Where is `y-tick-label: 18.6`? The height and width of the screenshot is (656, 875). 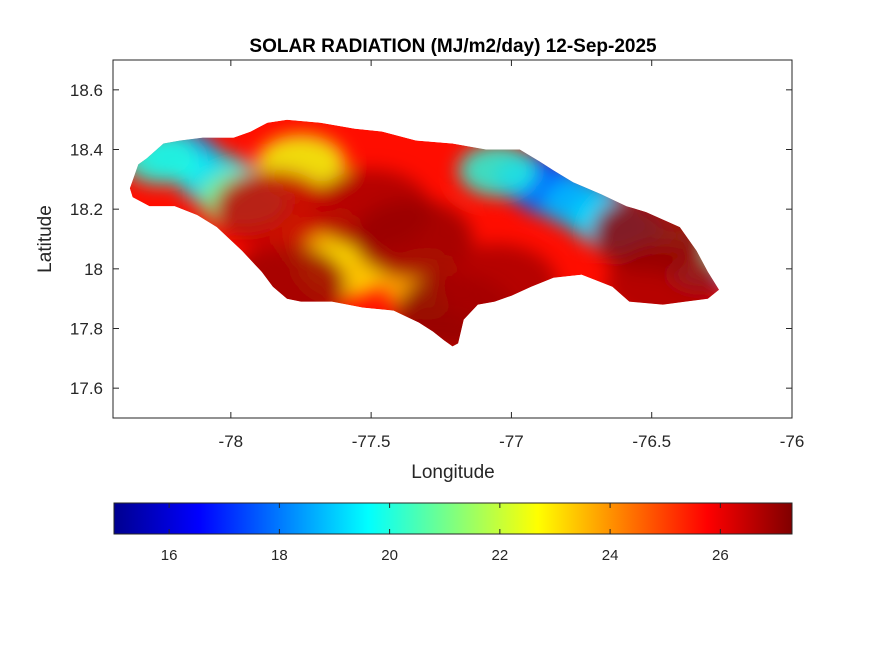 y-tick-label: 18.6 is located at coordinates (86, 90).